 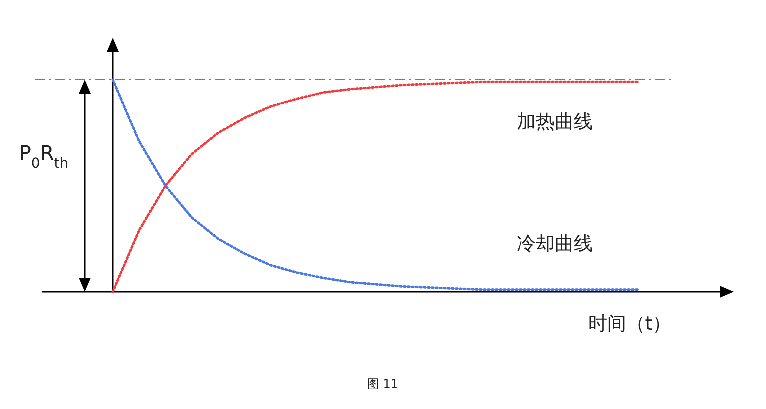 What do you see at coordinates (555, 244) in the screenshot?
I see `series-label: 冷却曲线` at bounding box center [555, 244].